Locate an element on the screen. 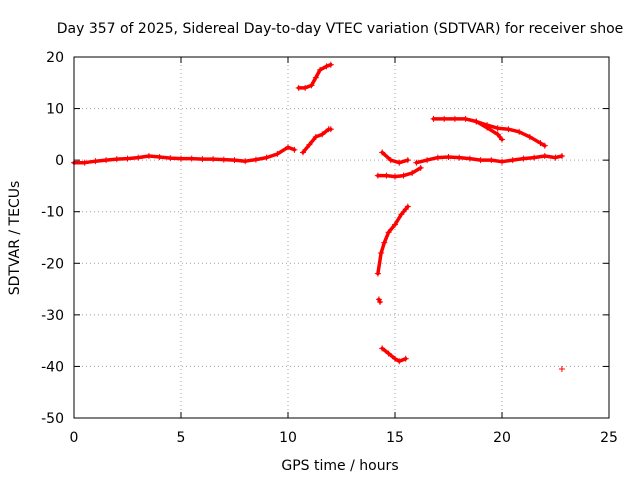 The height and width of the screenshot is (480, 640). y-axis-title: SDTVAR / TECUs is located at coordinates (15, 238).